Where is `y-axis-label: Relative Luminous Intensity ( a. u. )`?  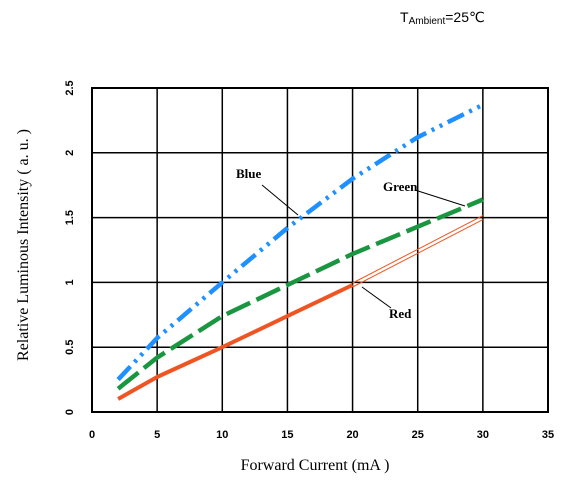 y-axis-label: Relative Luminous Intensity ( a. u. ) is located at coordinates (23, 245).